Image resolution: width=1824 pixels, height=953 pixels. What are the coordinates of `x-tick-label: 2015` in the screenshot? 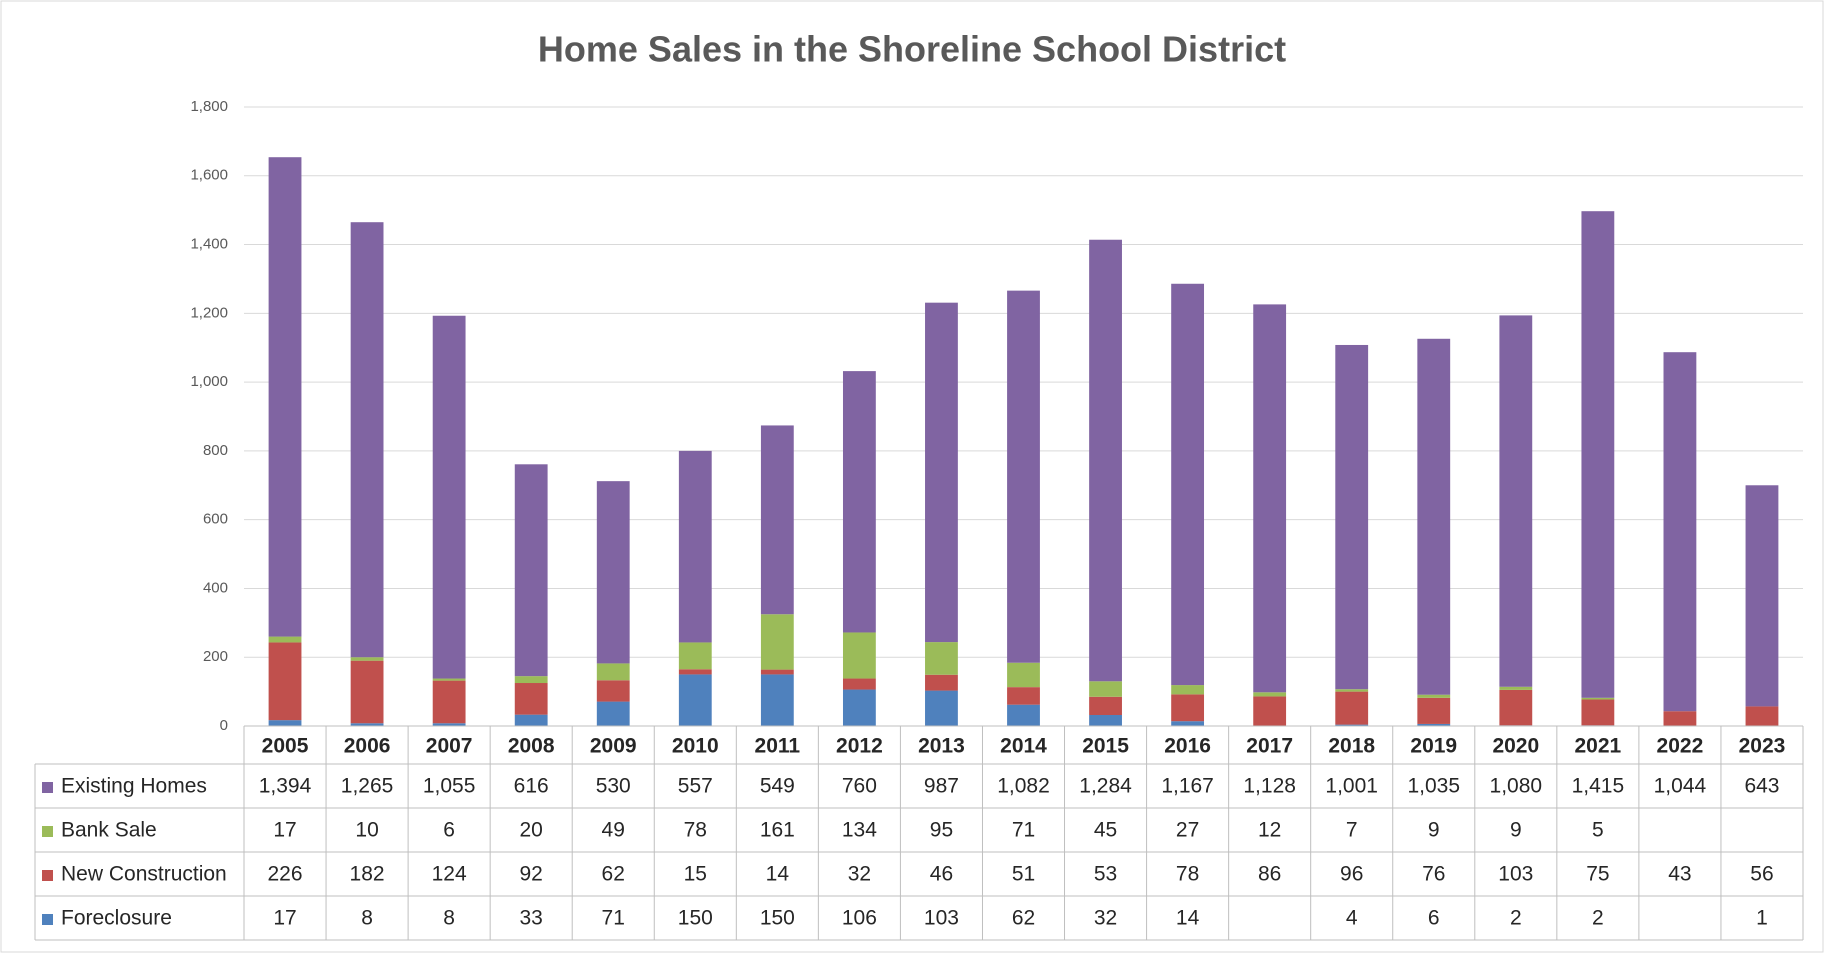 It's located at (1105, 746).